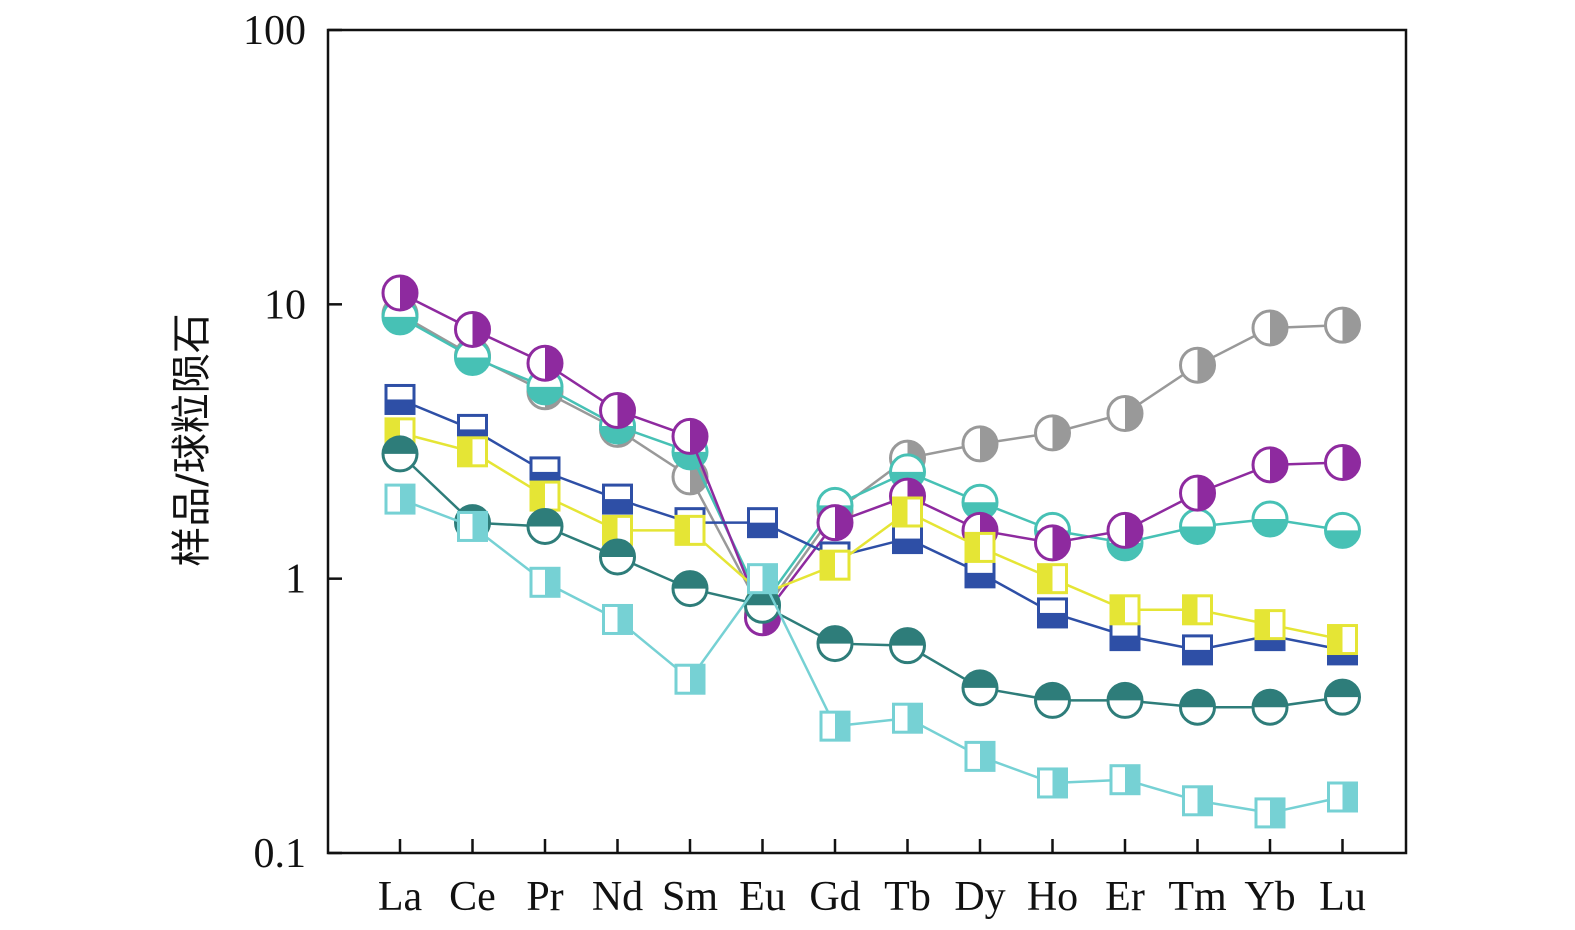 The width and height of the screenshot is (1575, 930). Describe the element at coordinates (1052, 897) in the screenshot. I see `x-tick-label: Ho` at that location.